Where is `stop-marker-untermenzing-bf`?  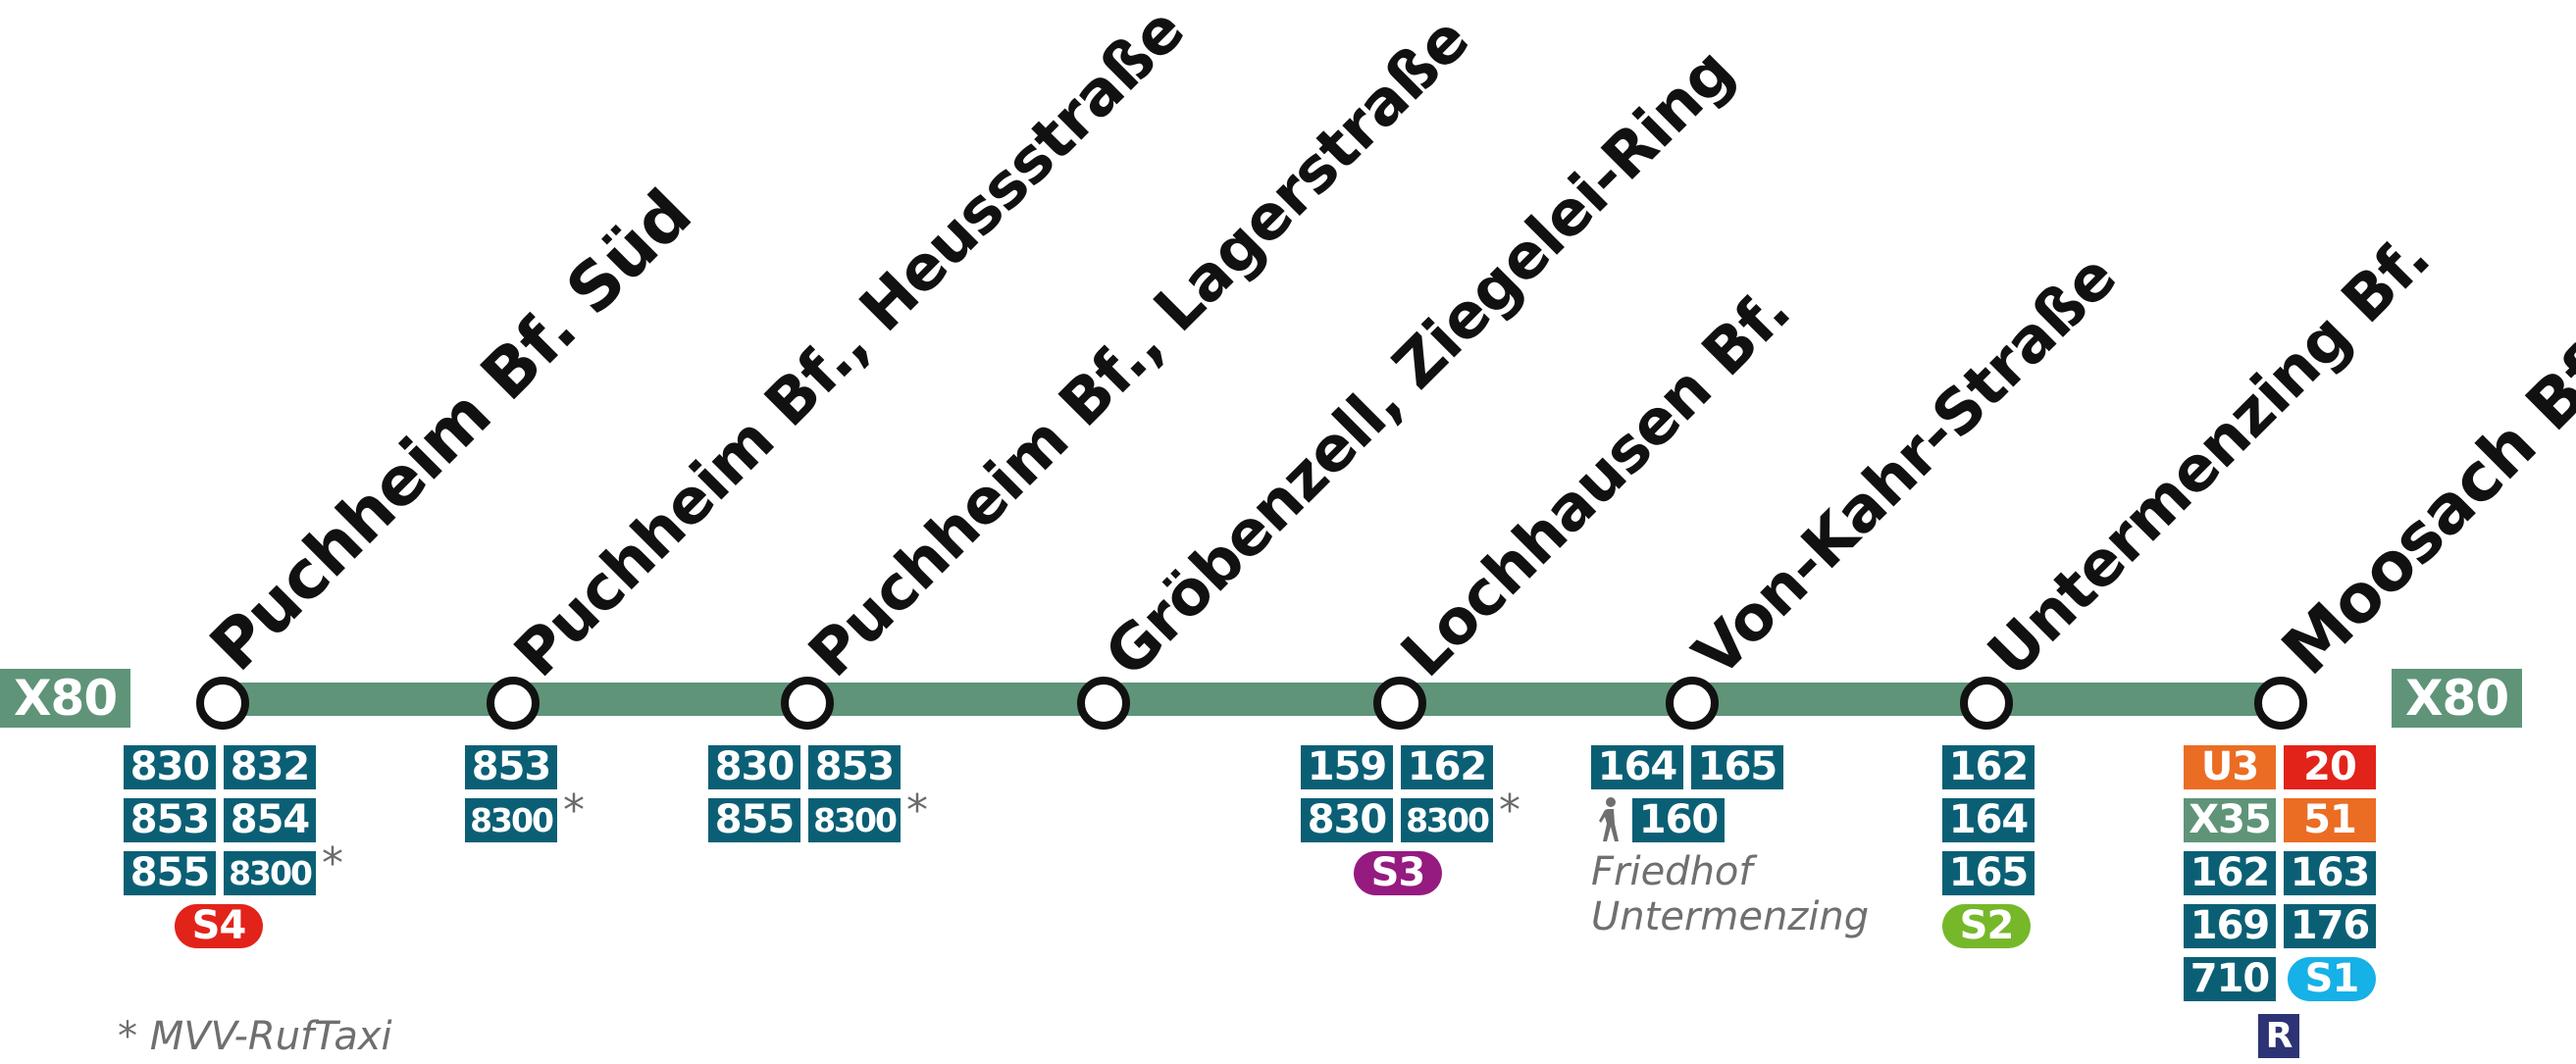 stop-marker-untermenzing-bf is located at coordinates (1986, 703).